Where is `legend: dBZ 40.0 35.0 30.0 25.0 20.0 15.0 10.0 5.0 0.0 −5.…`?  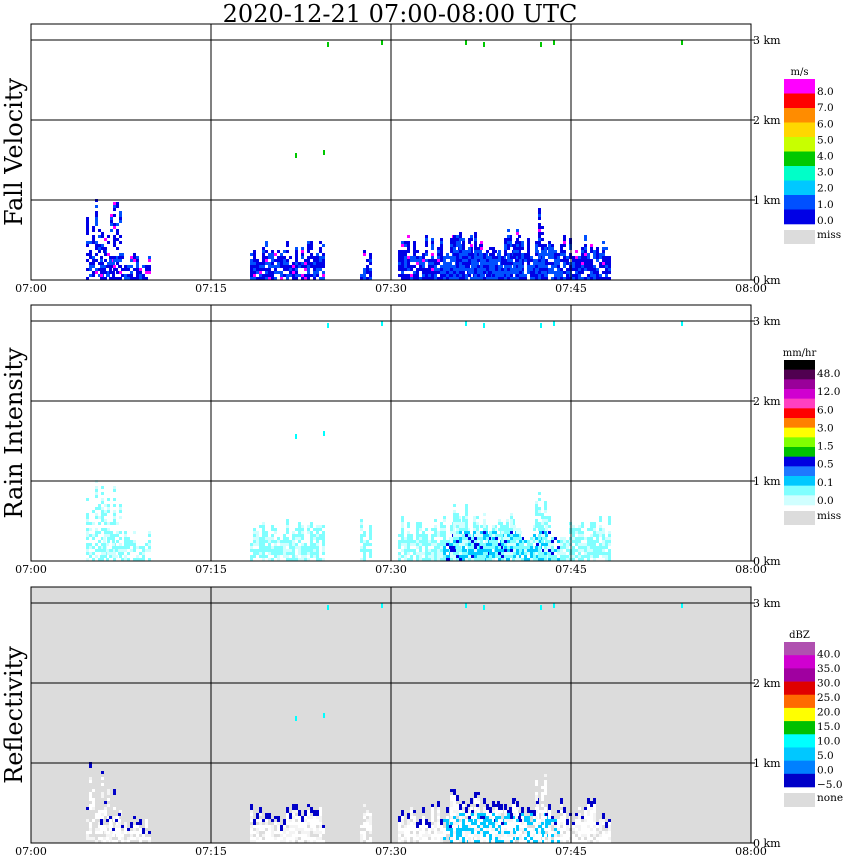 legend: dBZ 40.0 35.0 30.0 25.0 20.0 15.0 10.0 5.0 0.0 −5.… is located at coordinates (813, 718).